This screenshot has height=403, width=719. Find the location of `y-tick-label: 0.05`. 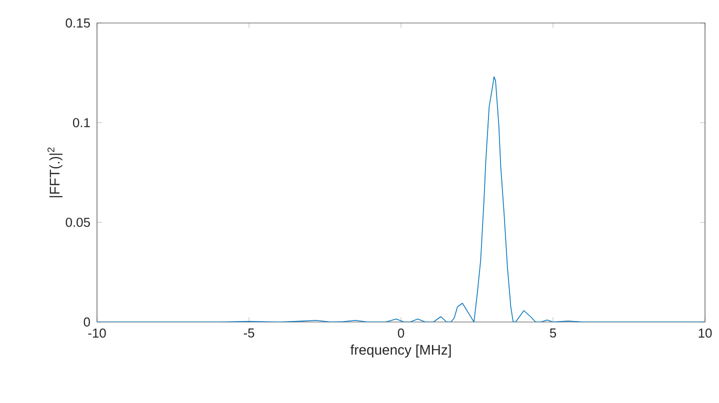

y-tick-label: 0.05 is located at coordinates (78, 222).